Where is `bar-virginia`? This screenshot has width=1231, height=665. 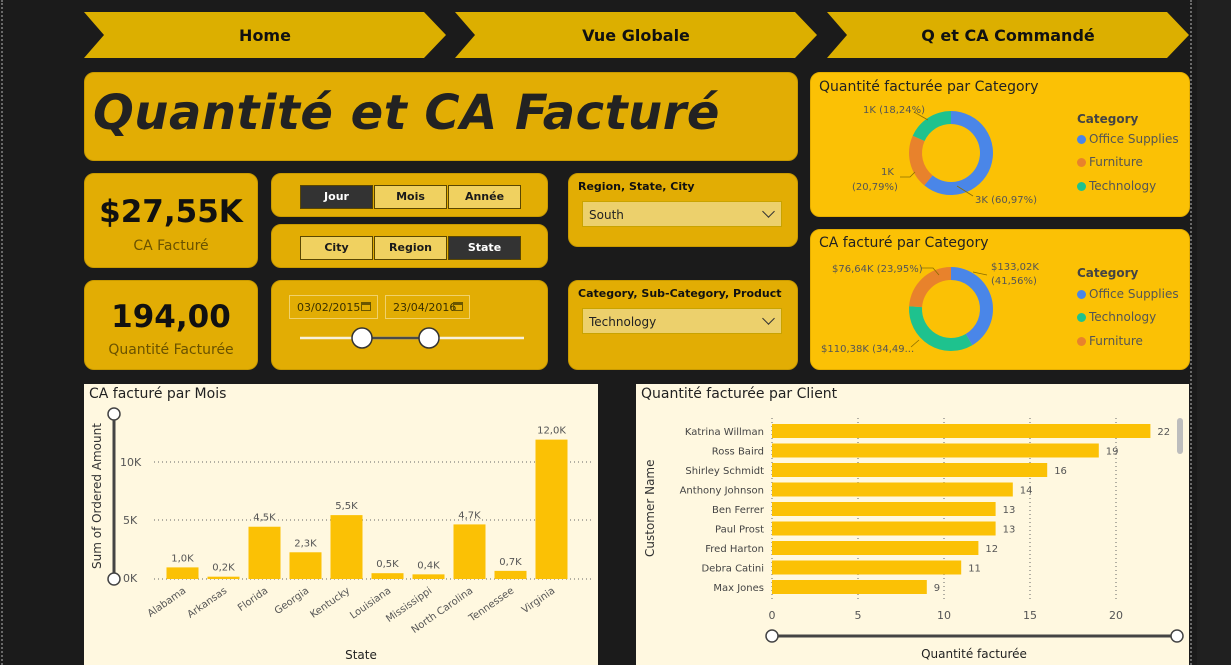 bar-virginia is located at coordinates (551, 509).